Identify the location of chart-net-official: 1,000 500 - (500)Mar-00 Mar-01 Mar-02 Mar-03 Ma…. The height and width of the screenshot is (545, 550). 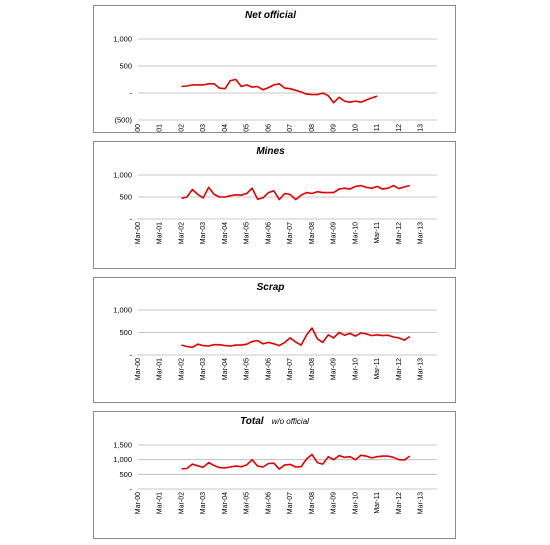
(275, 83).